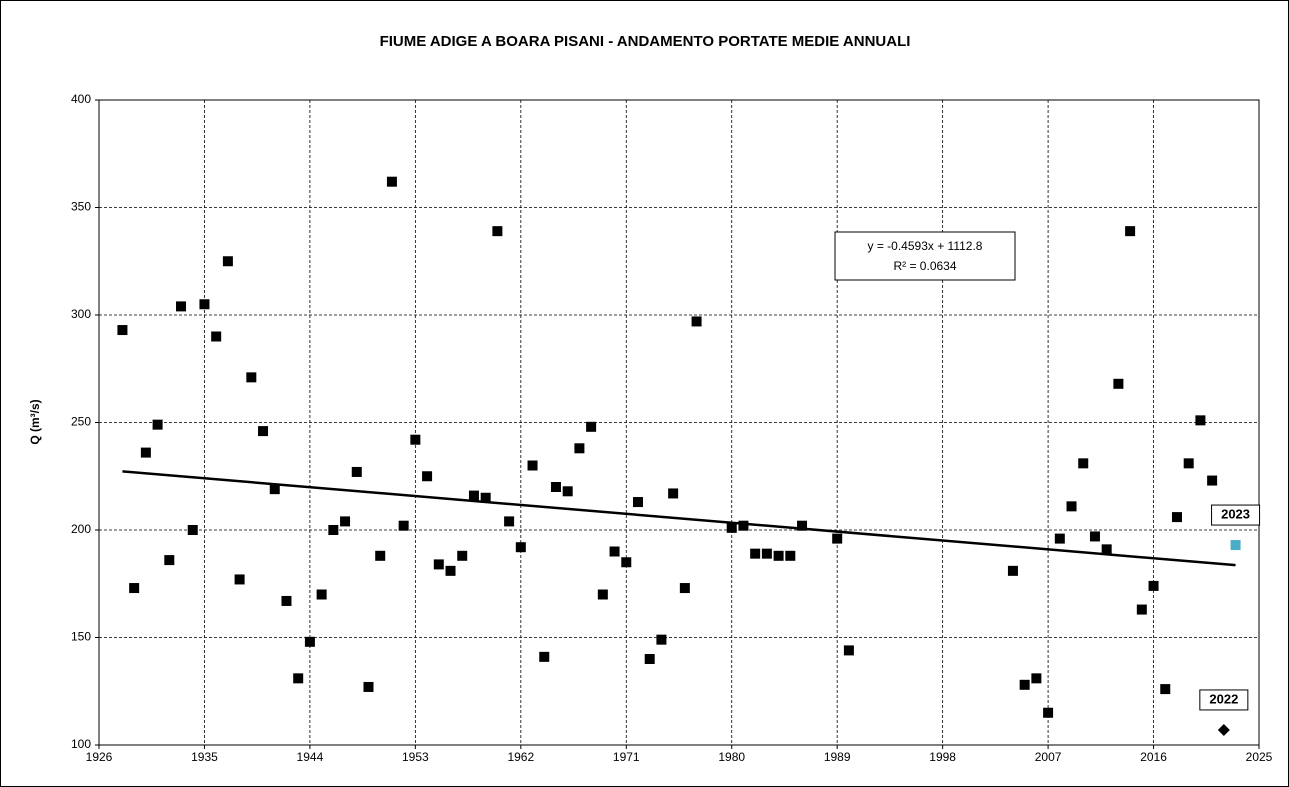  Describe the element at coordinates (925, 256) in the screenshot. I see `equation-box` at that location.